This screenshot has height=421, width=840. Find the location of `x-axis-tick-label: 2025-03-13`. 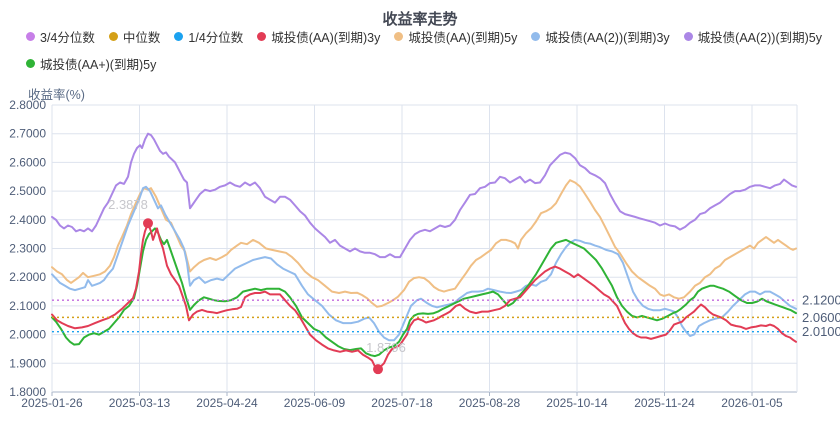

x-axis-tick-label: 2025-03-13 is located at coordinates (140, 403).